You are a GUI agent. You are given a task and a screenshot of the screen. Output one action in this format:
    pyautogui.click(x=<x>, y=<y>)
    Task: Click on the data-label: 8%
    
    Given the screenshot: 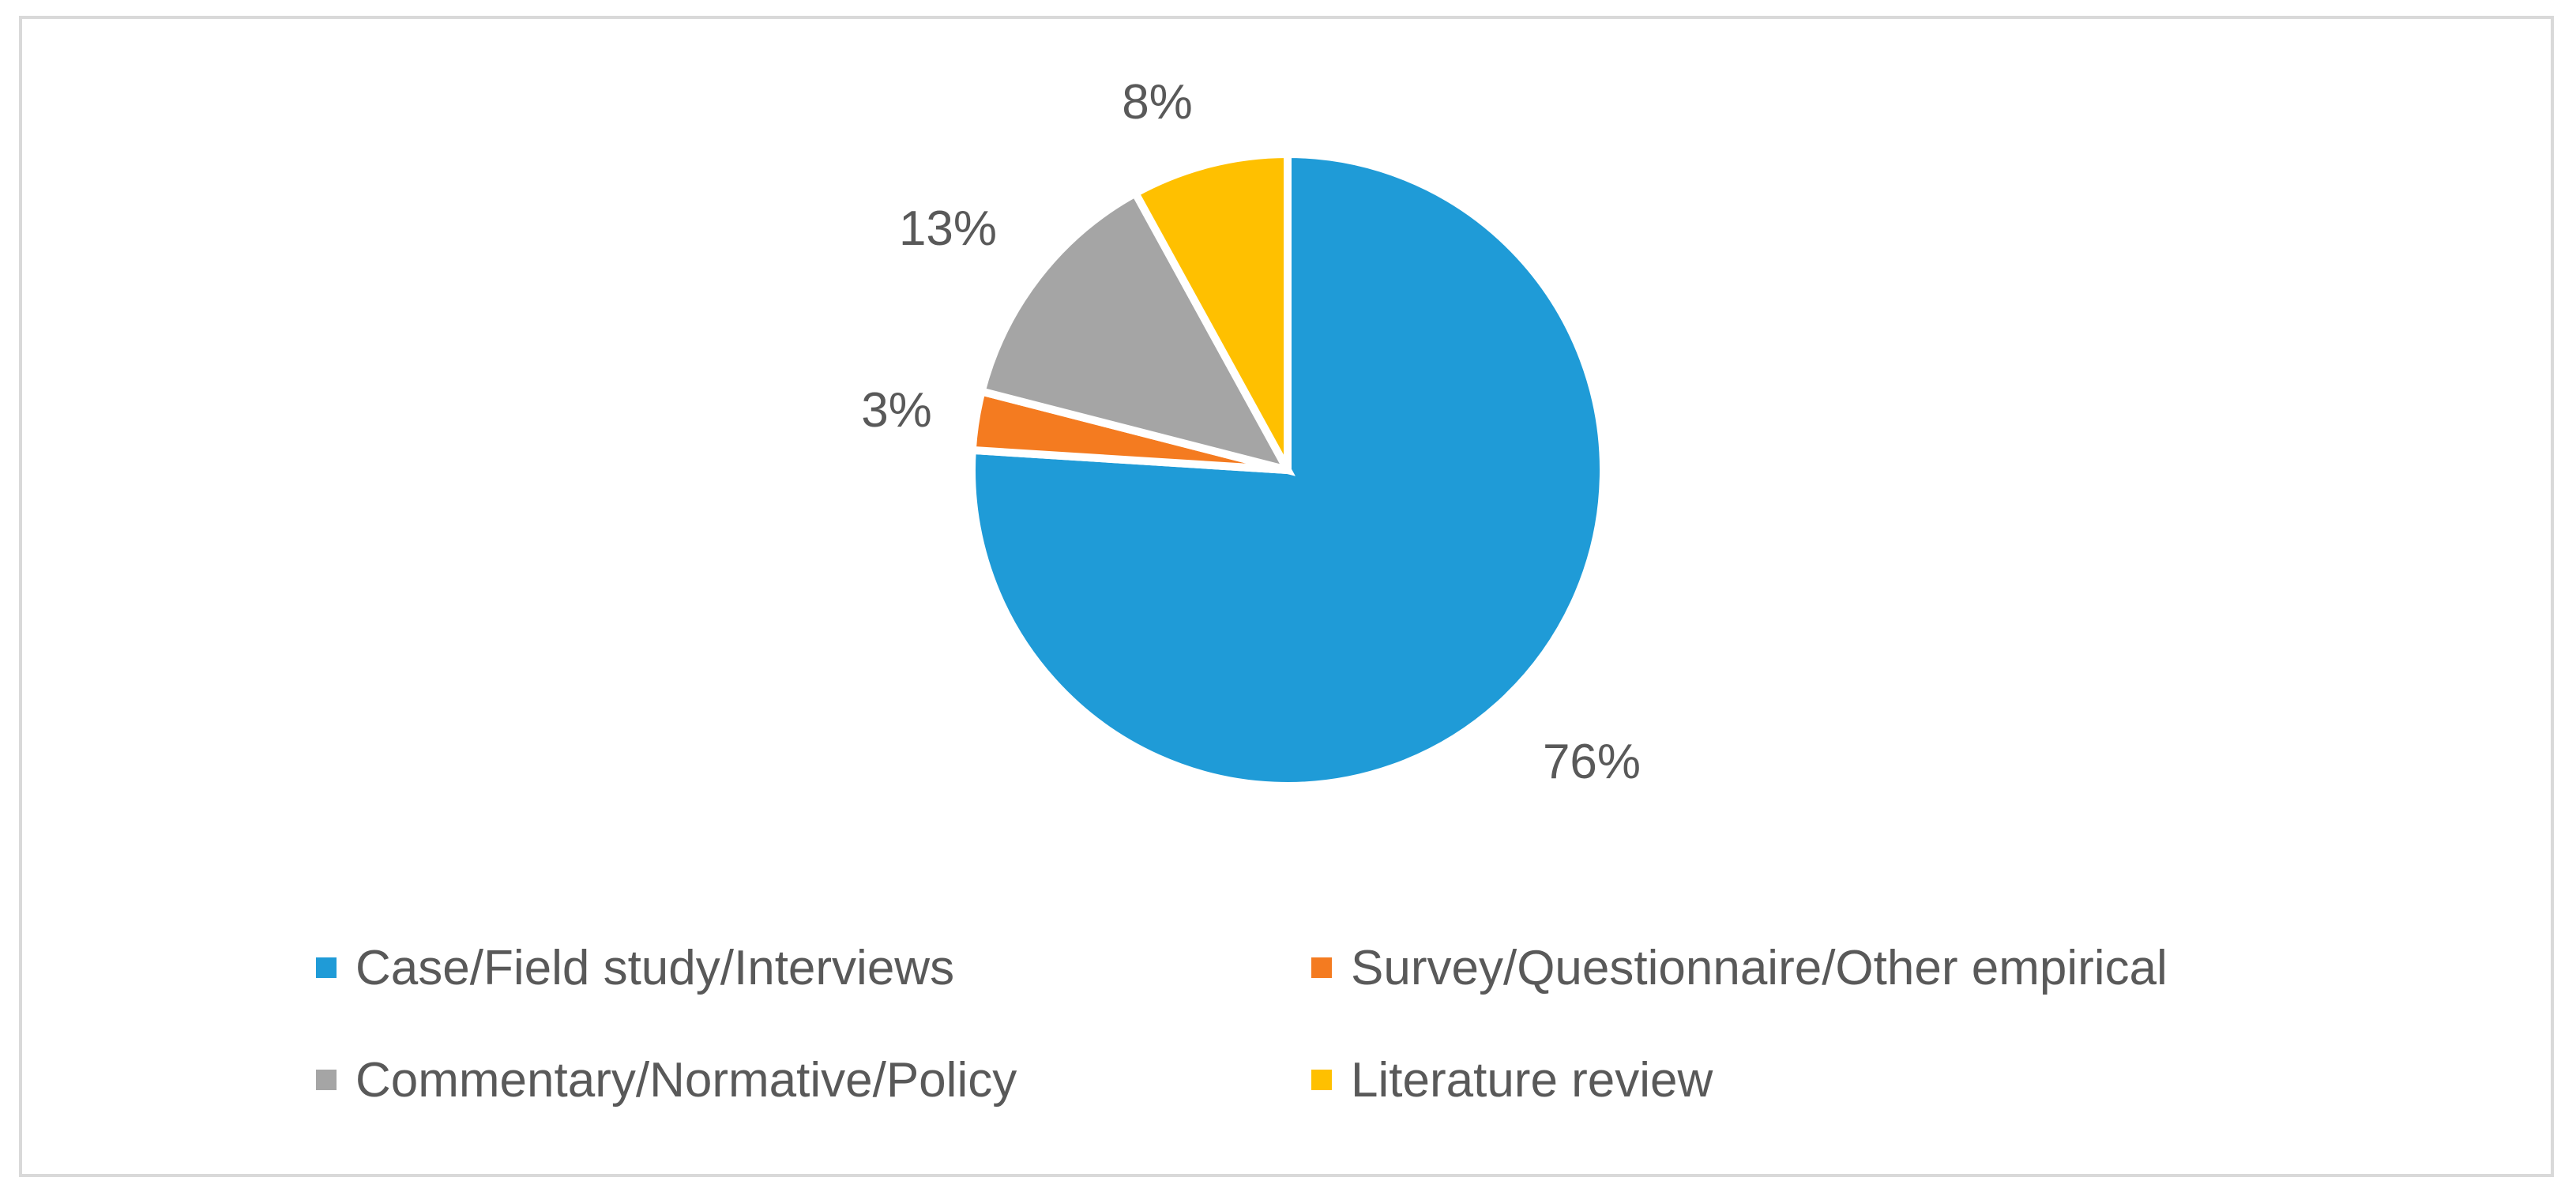 What is the action you would take?
    pyautogui.click(x=1157, y=102)
    